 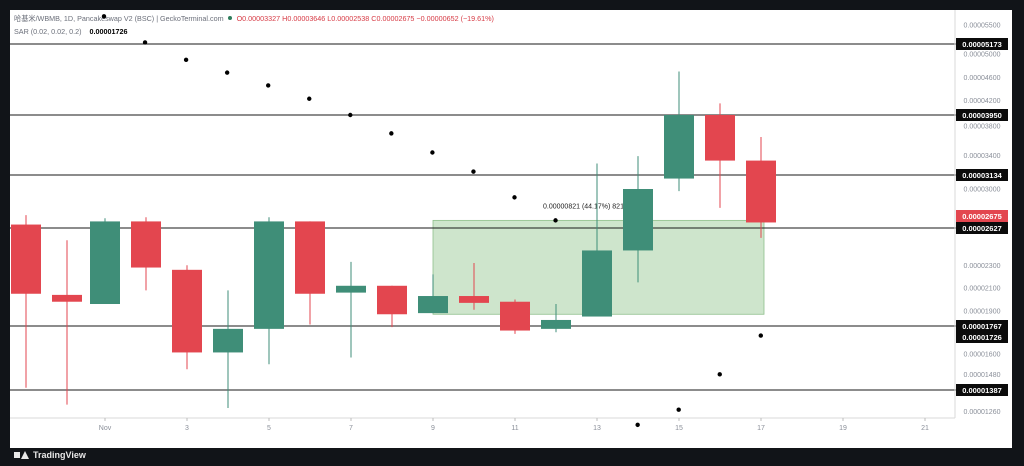 I want to click on indicator-legend: SAR (0.02, 0.02, 0.2) 0.00001726, so click(x=71, y=31).